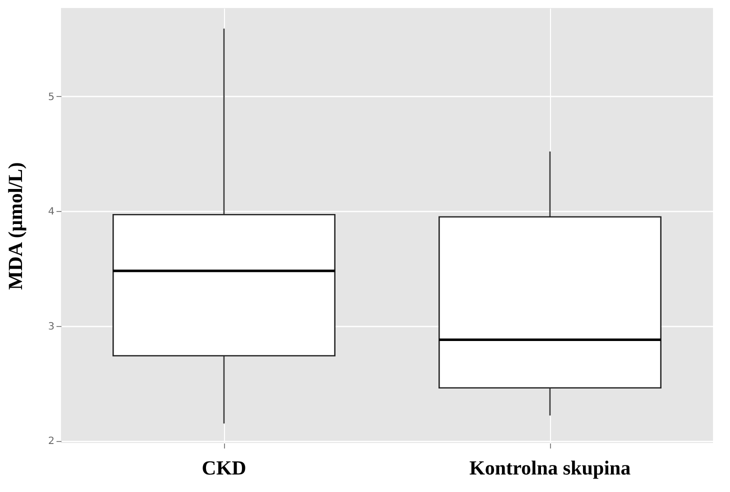 The image size is (730, 492). I want to click on y-axis-title: MDA (µmol/L), so click(16, 226).